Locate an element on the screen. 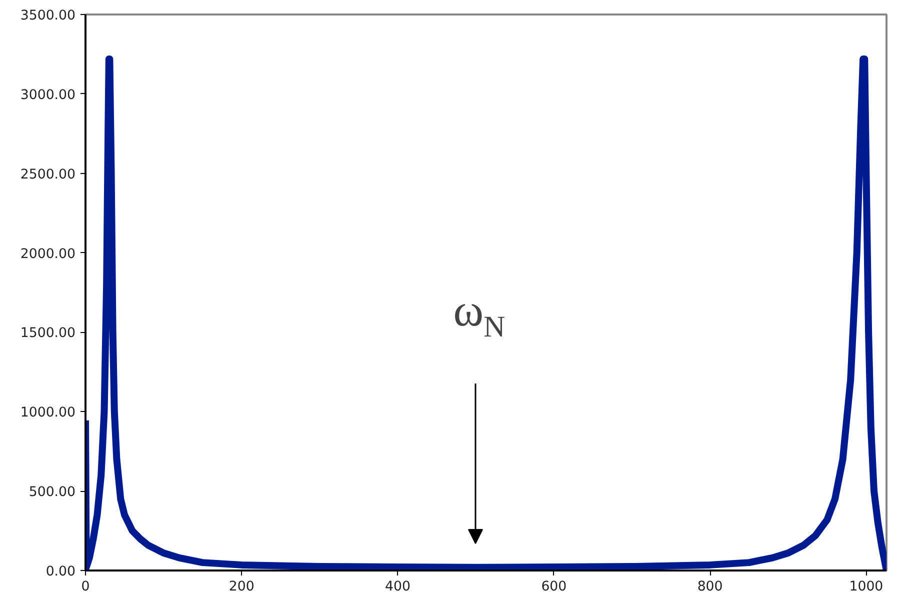  y-tick-label: 3500.00 is located at coordinates (48, 16).